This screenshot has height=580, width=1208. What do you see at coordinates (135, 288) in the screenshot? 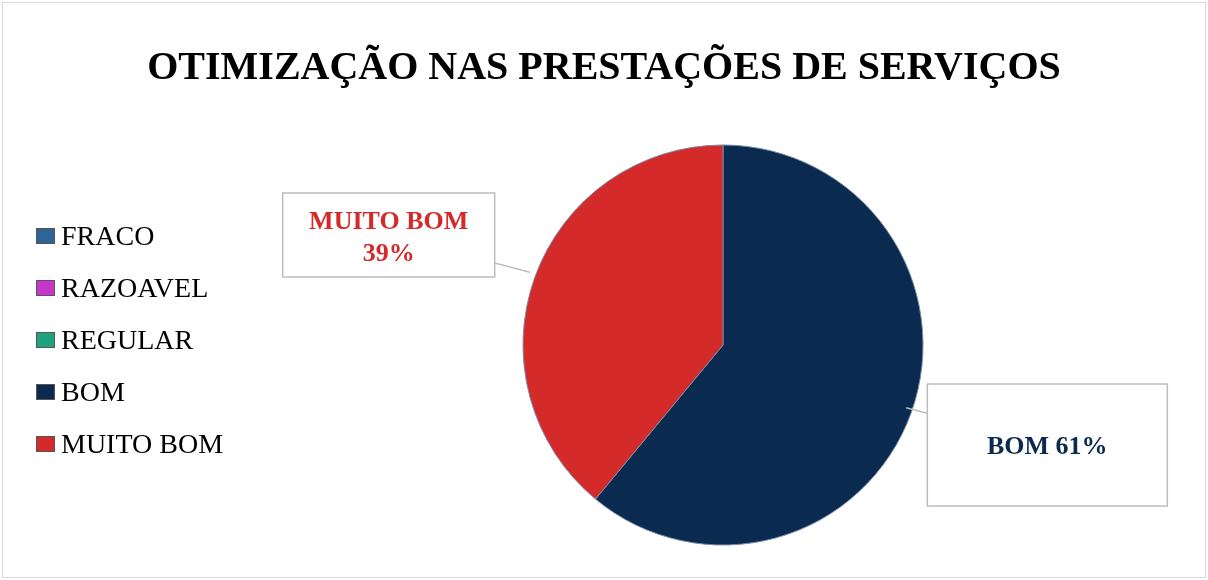
I see `legend-label: RAZOAVEL` at bounding box center [135, 288].